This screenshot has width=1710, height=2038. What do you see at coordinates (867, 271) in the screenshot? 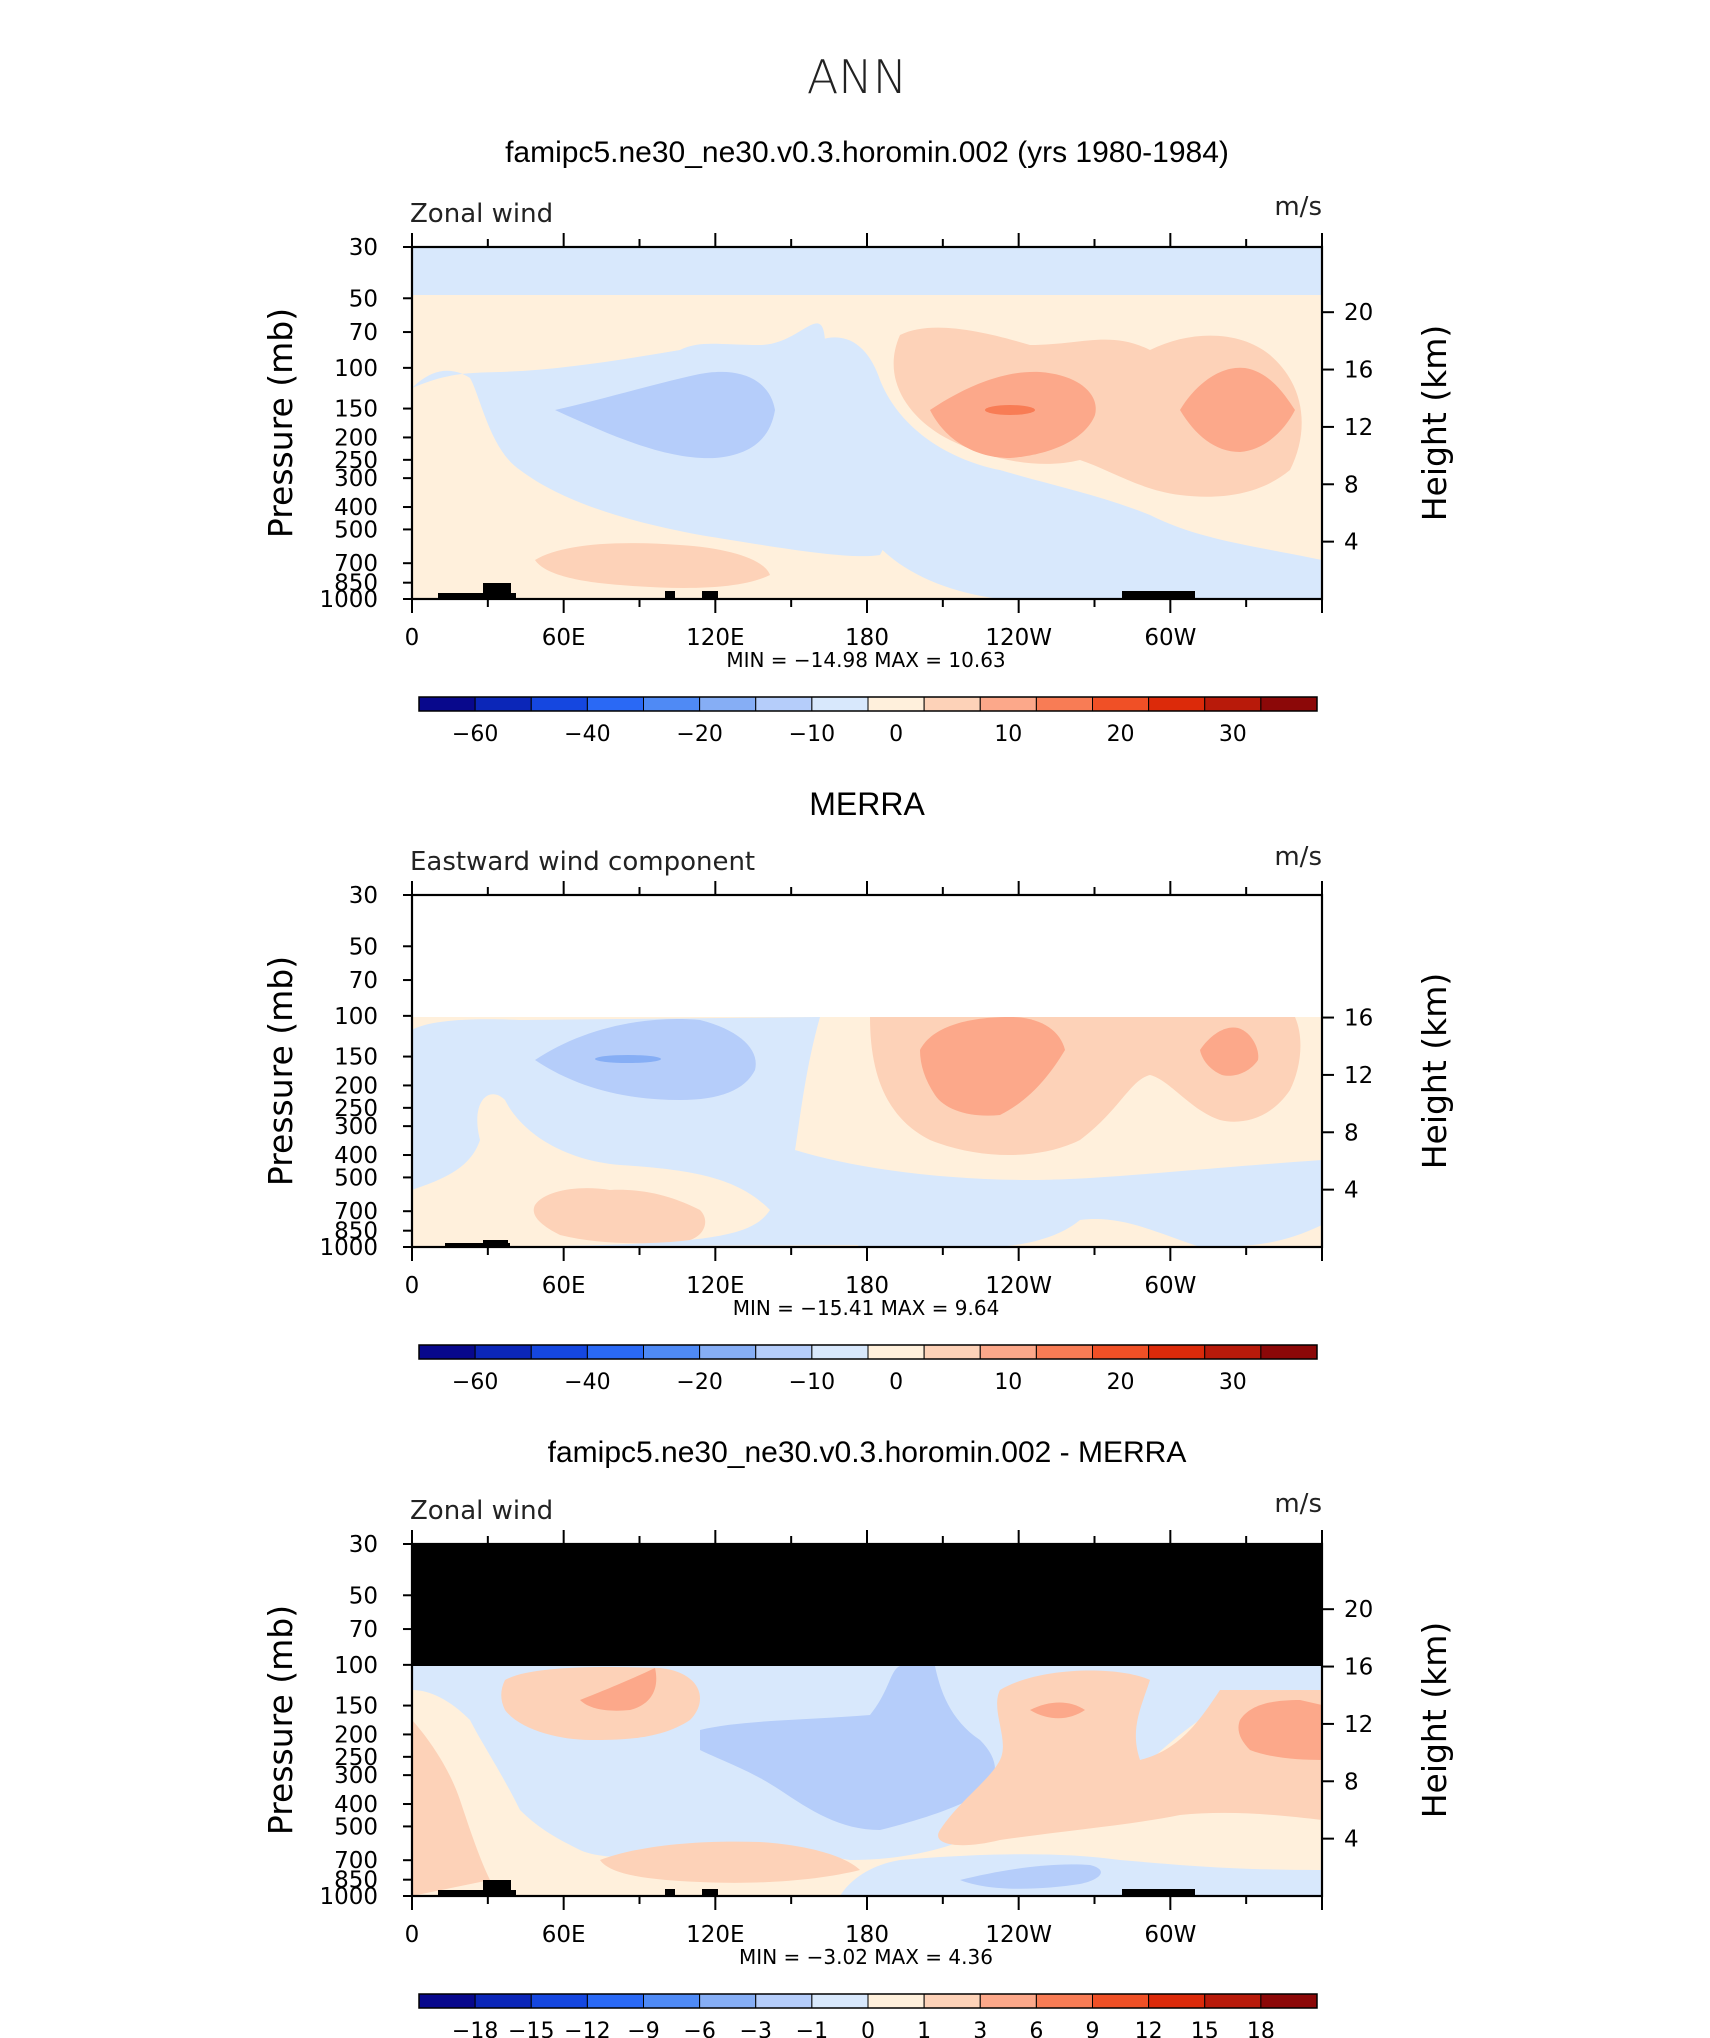
I see `stratosphere-easterlies` at bounding box center [867, 271].